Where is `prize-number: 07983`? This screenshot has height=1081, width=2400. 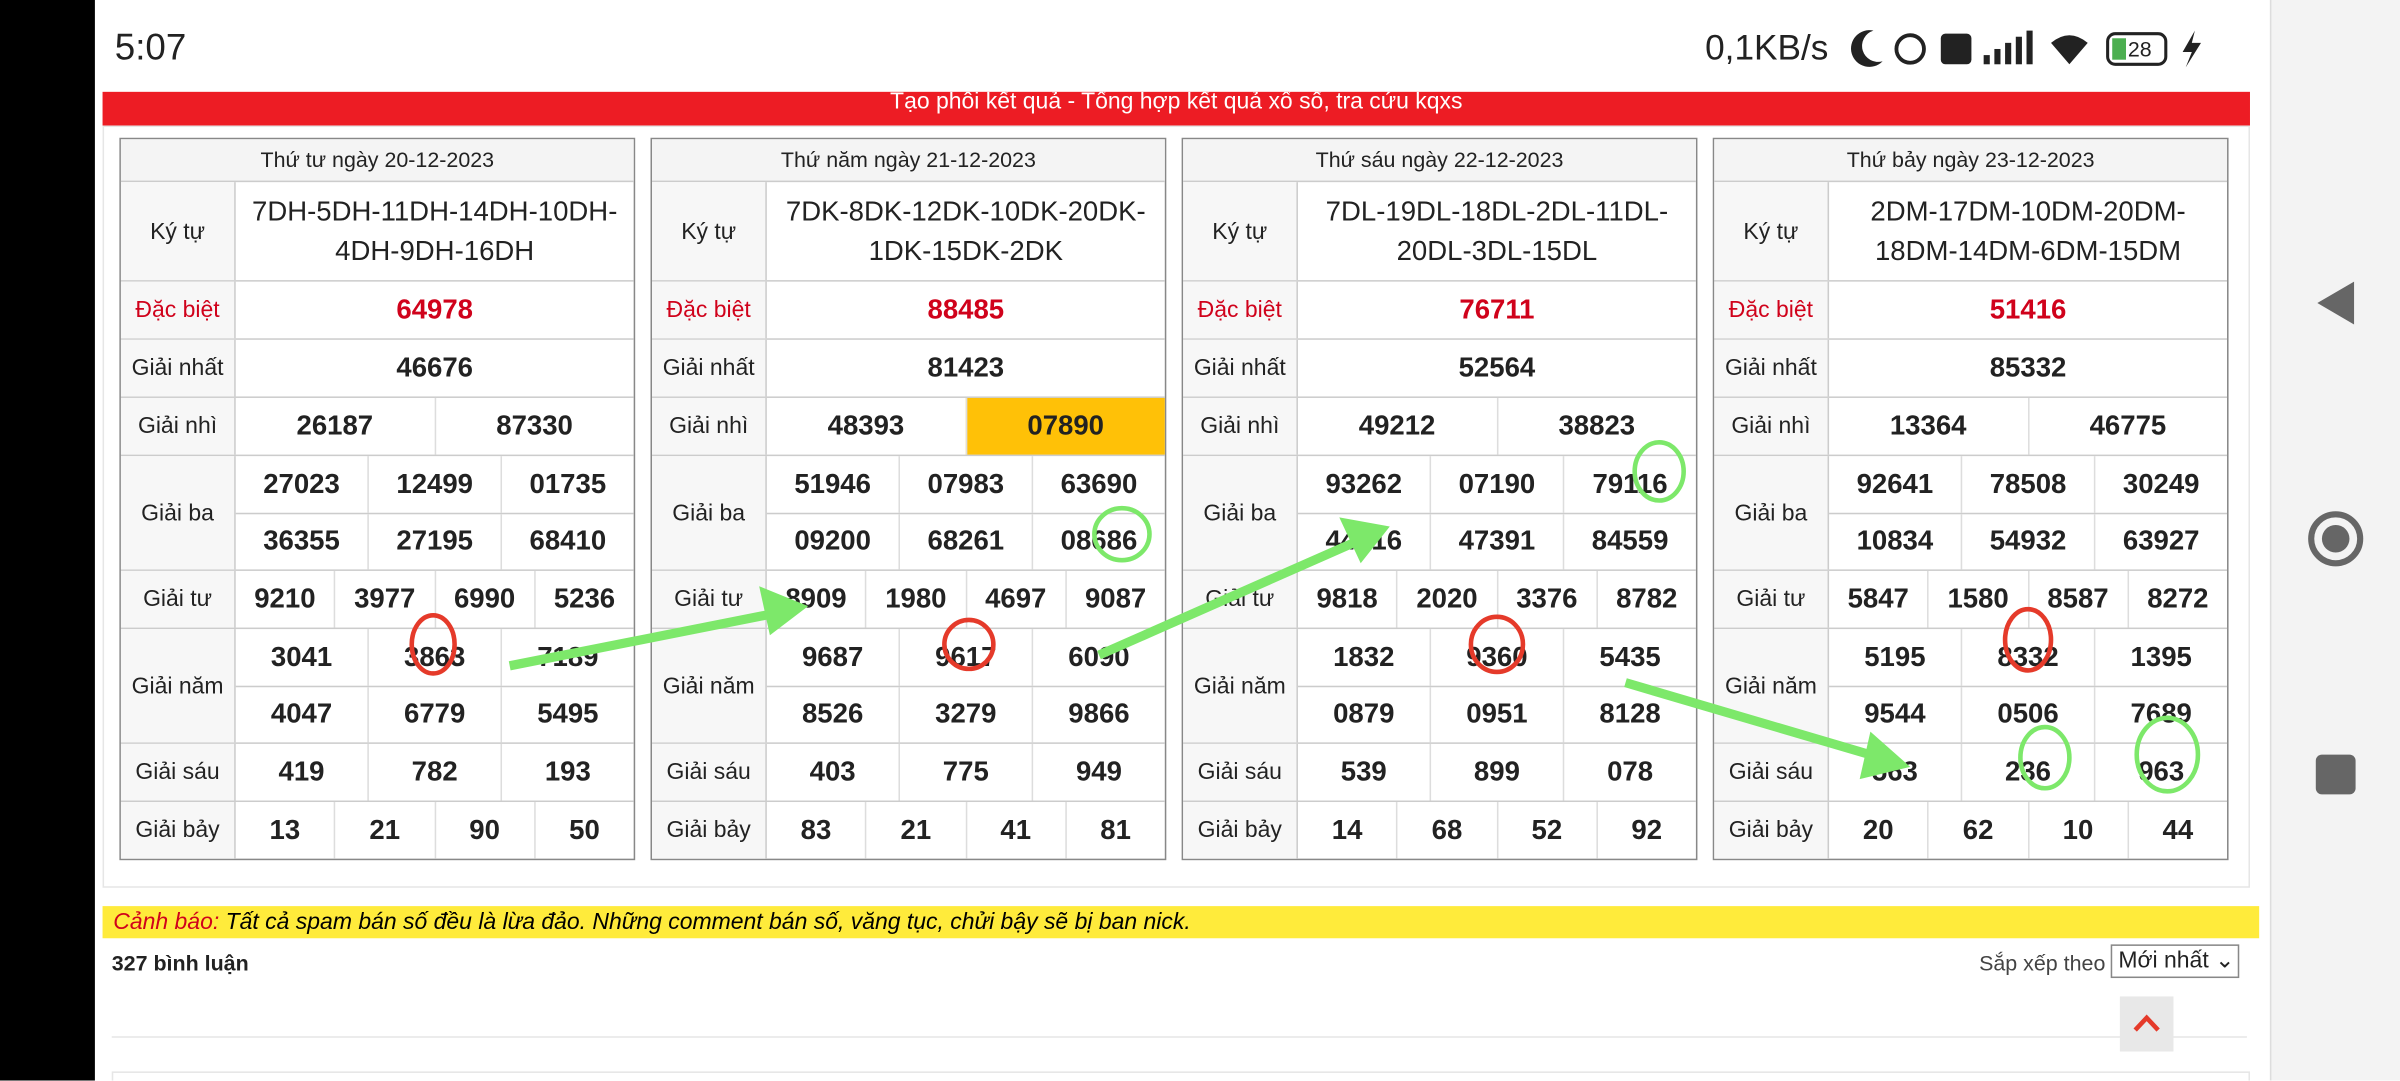
prize-number: 07983 is located at coordinates (964, 484).